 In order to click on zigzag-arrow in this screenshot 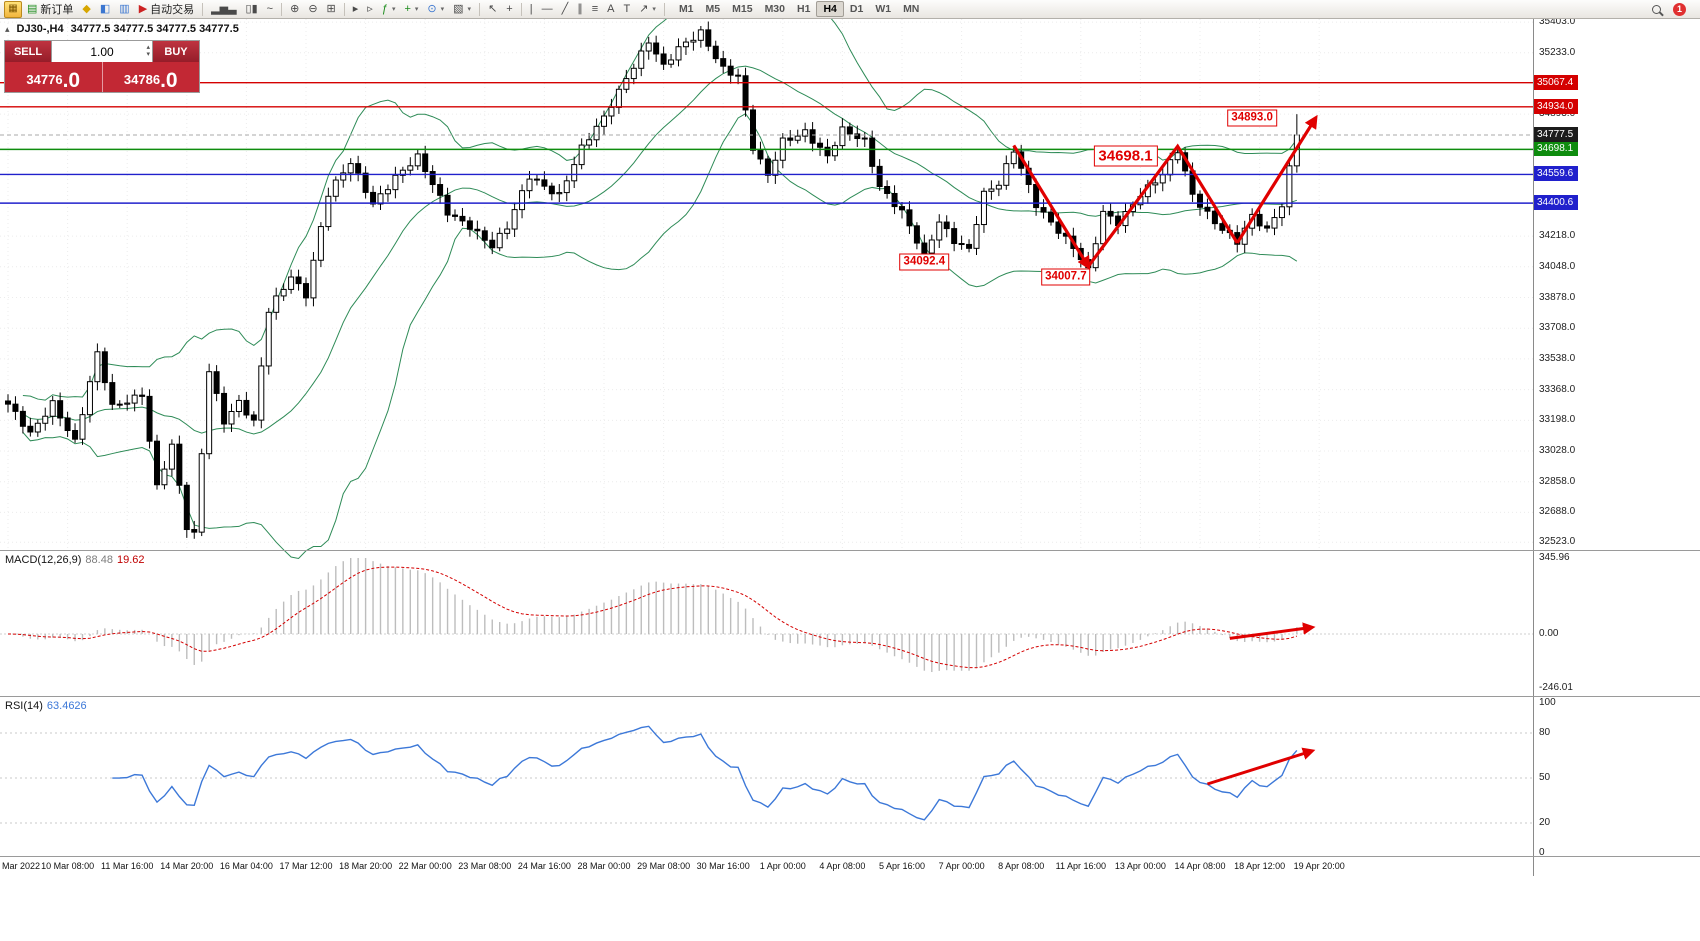, I will do `click(1165, 192)`.